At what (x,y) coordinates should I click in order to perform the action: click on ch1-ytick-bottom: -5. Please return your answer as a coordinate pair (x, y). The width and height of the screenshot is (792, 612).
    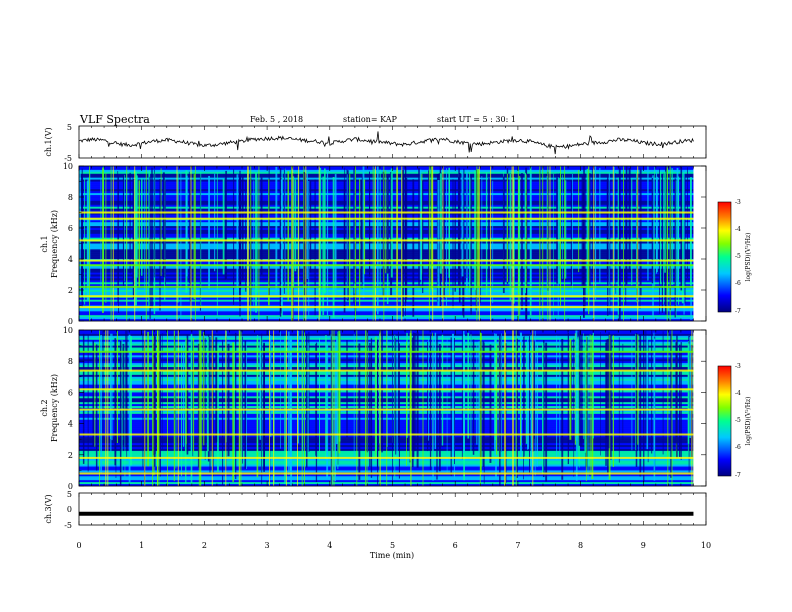
    Looking at the image, I should click on (68, 158).